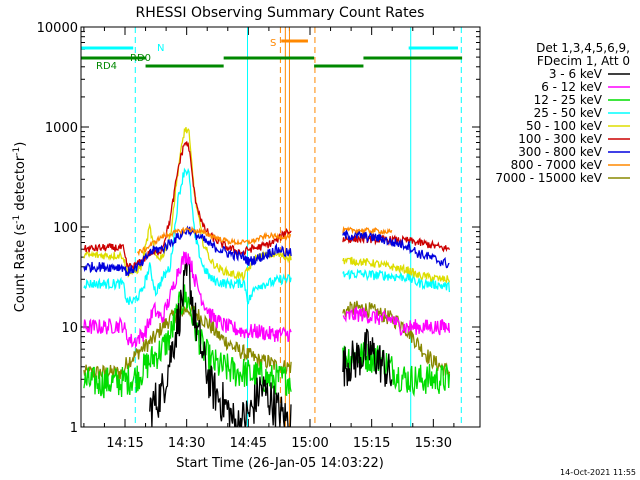 This screenshot has height=480, width=640. Describe the element at coordinates (560, 139) in the screenshot. I see `legend-label: 100 - 300 keV` at that location.